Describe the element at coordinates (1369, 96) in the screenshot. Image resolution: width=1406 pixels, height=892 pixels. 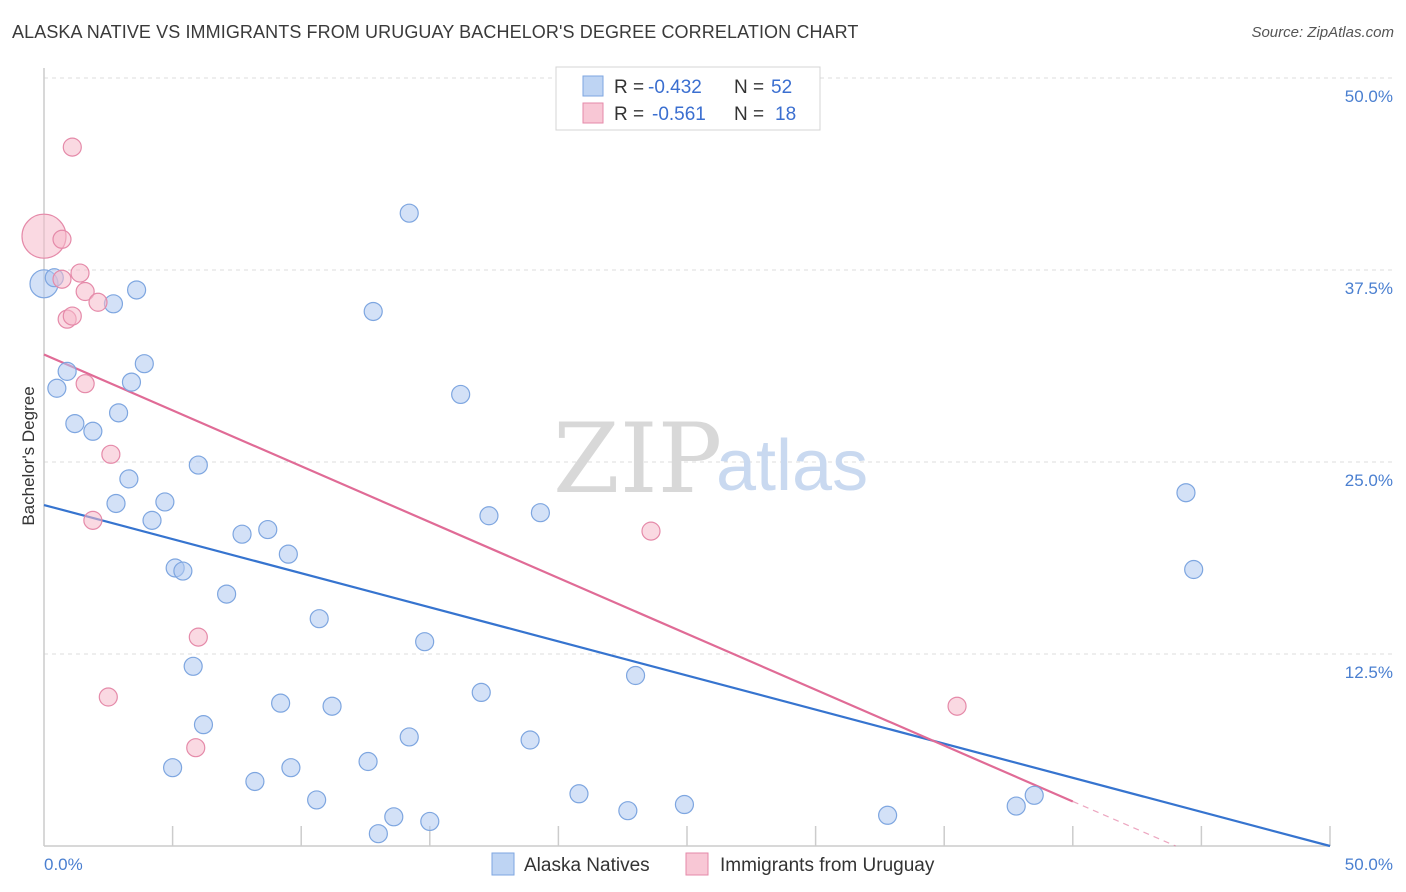
I see `y-tick-label: 50.0%` at that location.